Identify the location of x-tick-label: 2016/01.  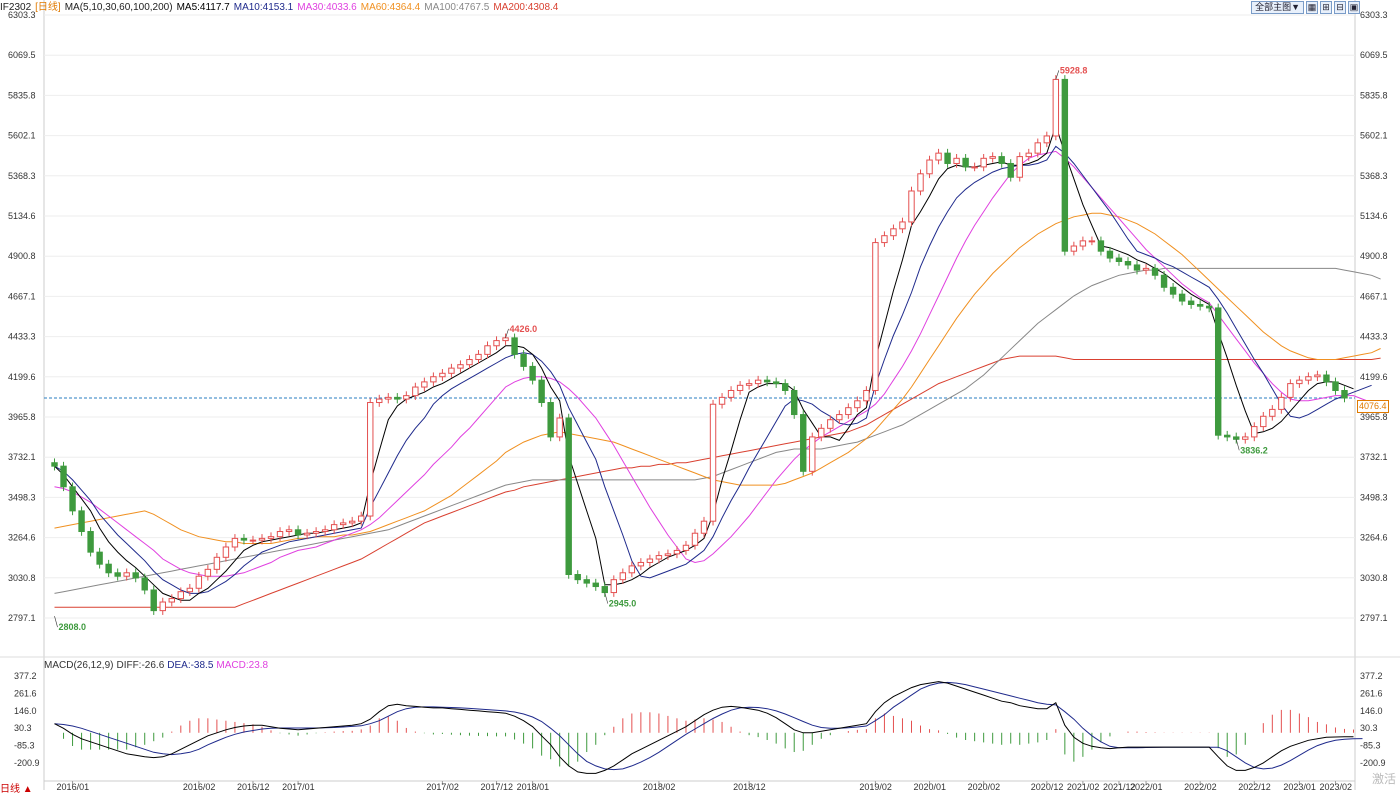
(73, 786).